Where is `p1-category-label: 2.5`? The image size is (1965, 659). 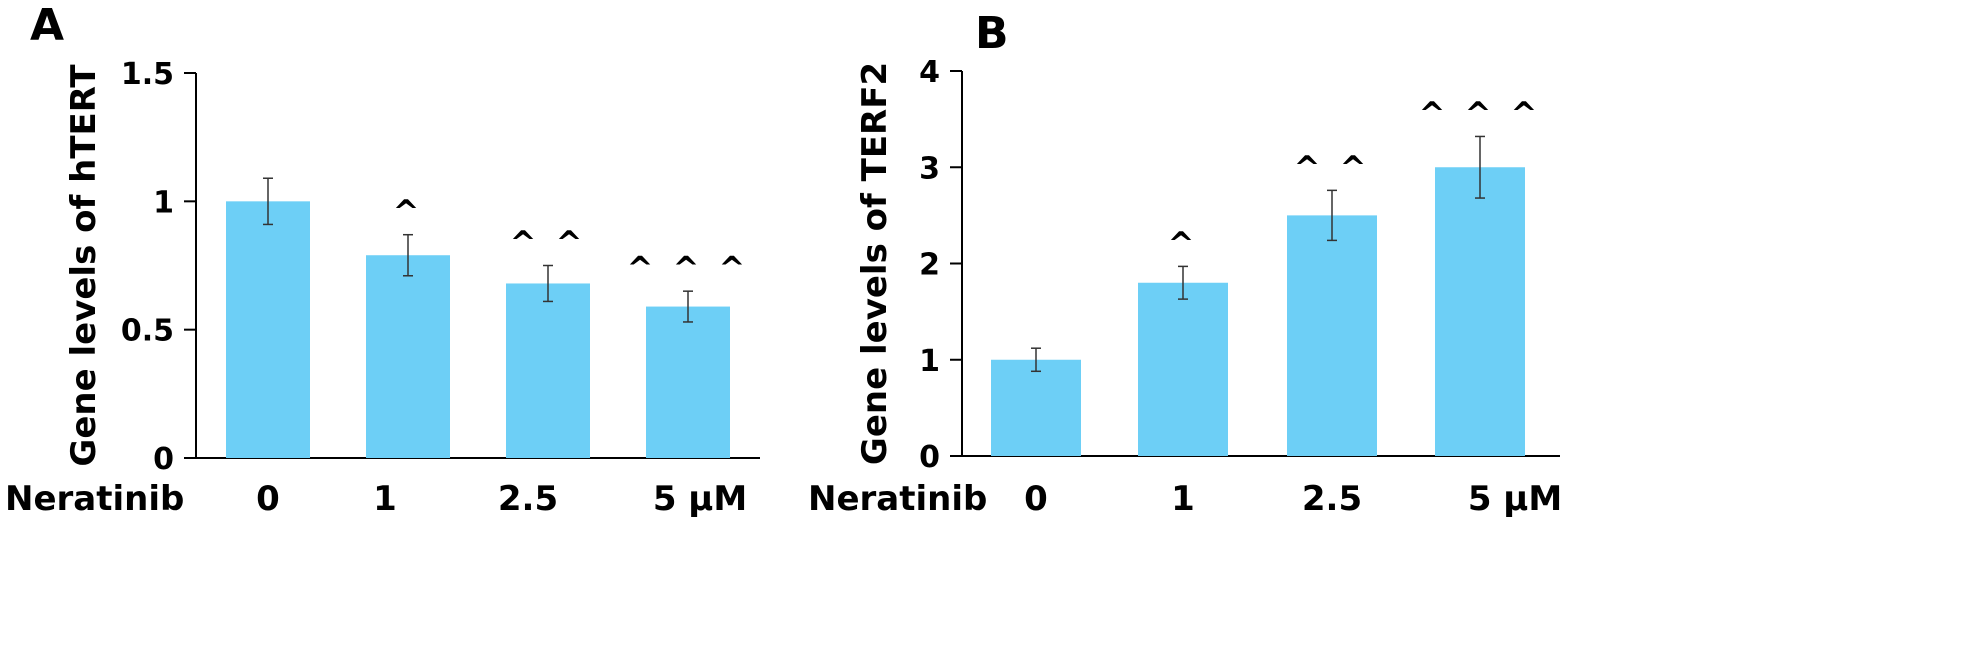
p1-category-label: 2.5 is located at coordinates (1332, 499).